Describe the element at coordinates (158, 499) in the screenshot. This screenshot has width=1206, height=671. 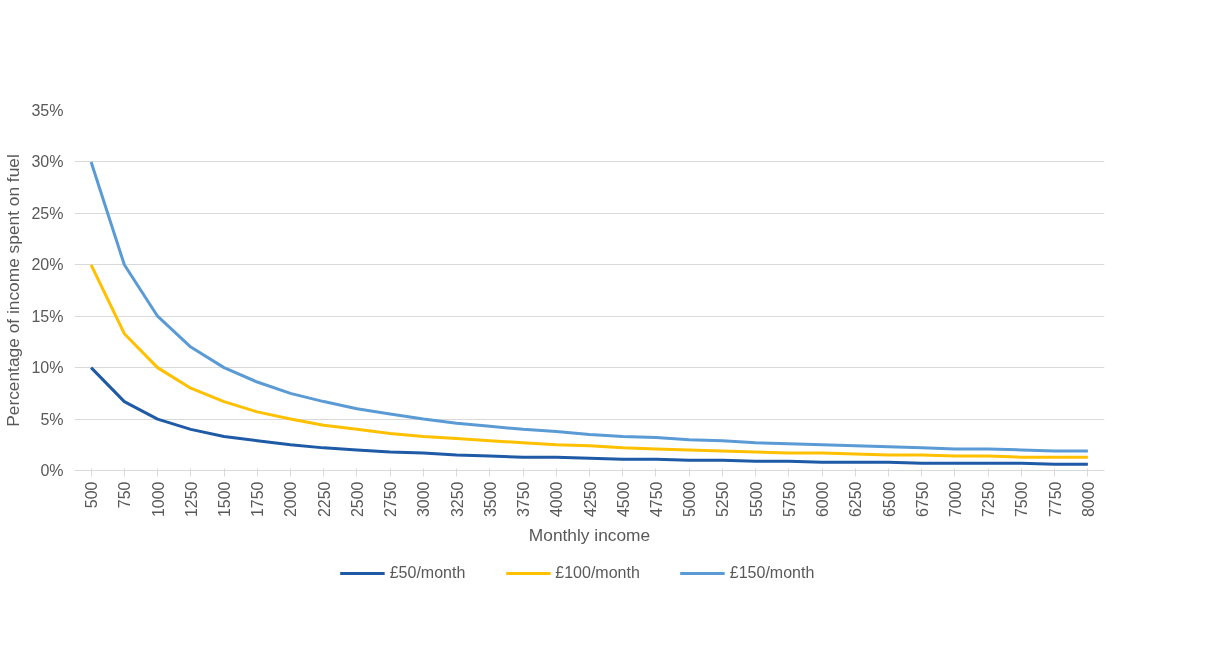
I see `x-tick-label: 1000` at that location.